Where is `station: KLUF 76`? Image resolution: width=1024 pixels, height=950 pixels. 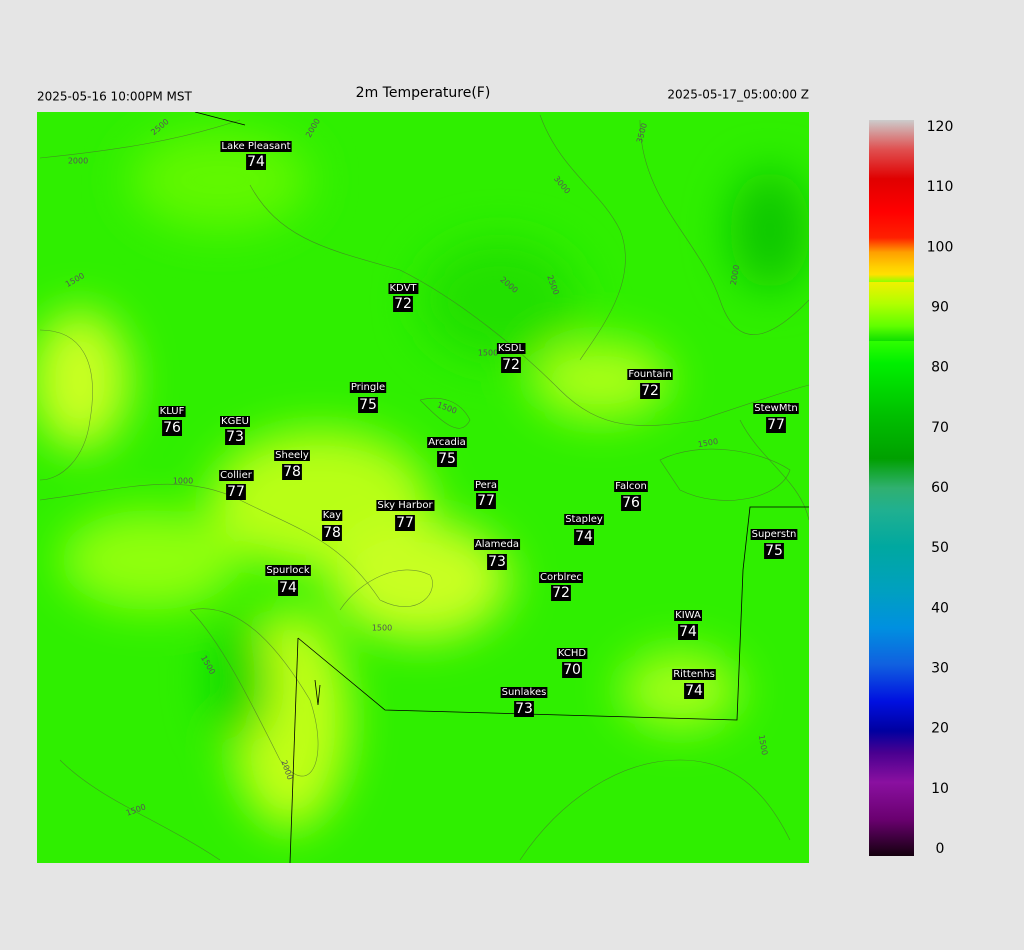
station: KLUF 76 is located at coordinates (172, 421).